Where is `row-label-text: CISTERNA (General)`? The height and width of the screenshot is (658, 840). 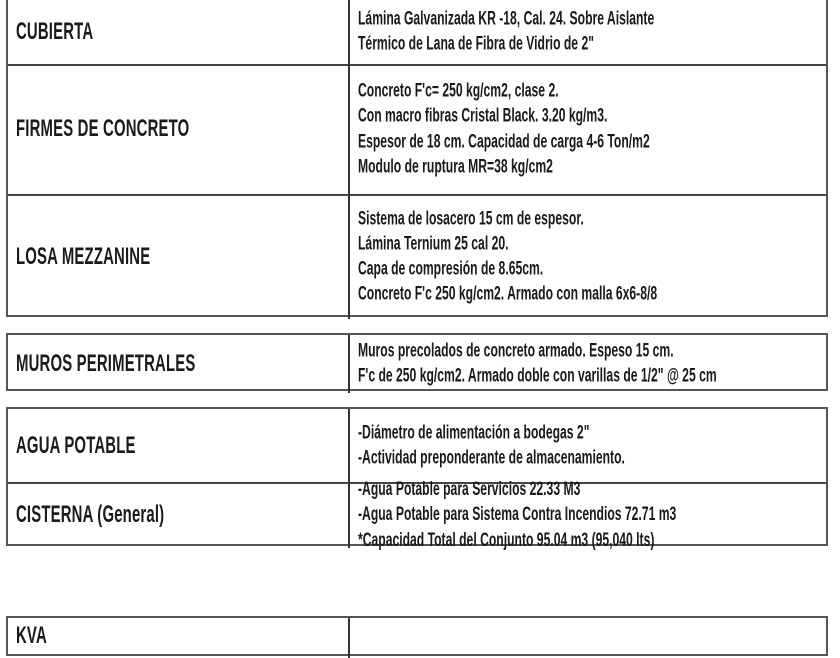
row-label-text: CISTERNA (General) is located at coordinates (90, 514).